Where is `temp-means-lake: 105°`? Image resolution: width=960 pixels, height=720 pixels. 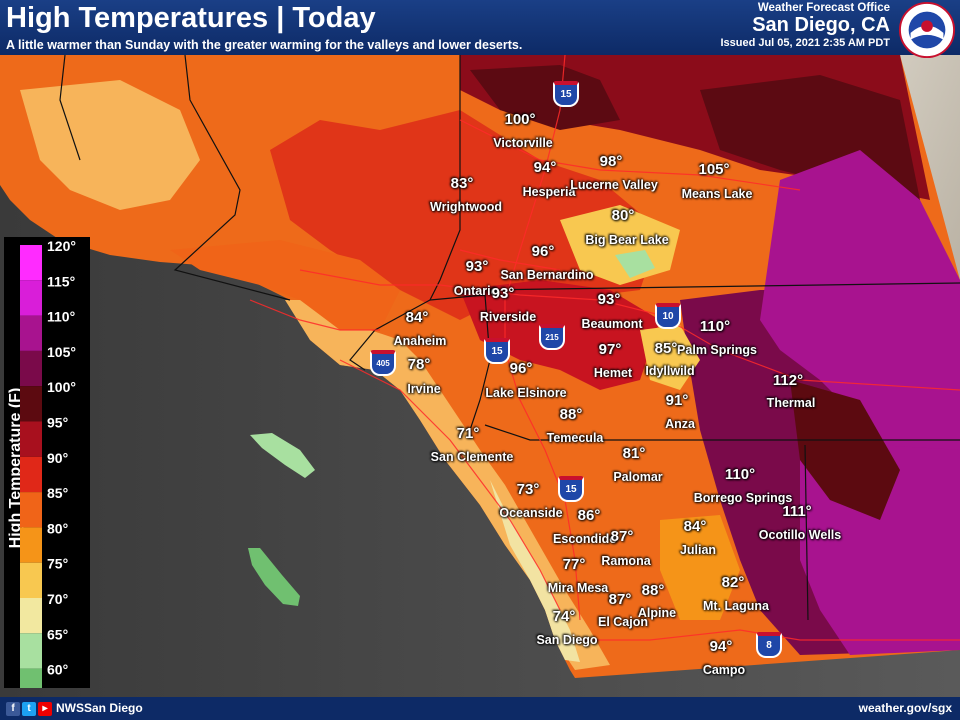
temp-means-lake: 105° is located at coordinates (714, 169).